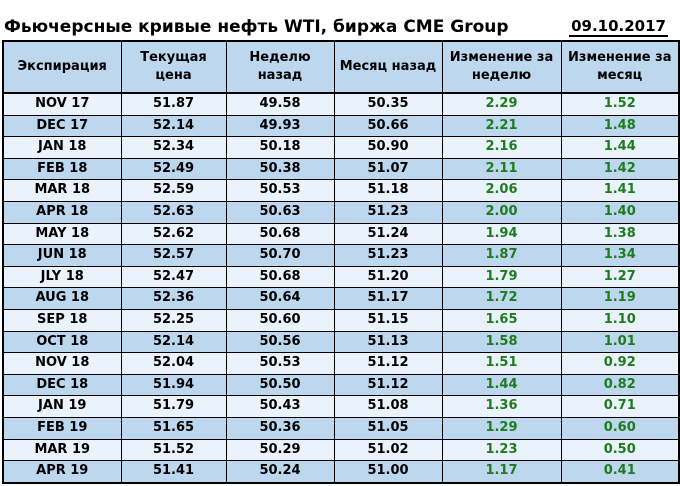  I want to click on table-row: NOV 18 52.04 50.53 51.12 1.51 0.92, so click(341, 363).